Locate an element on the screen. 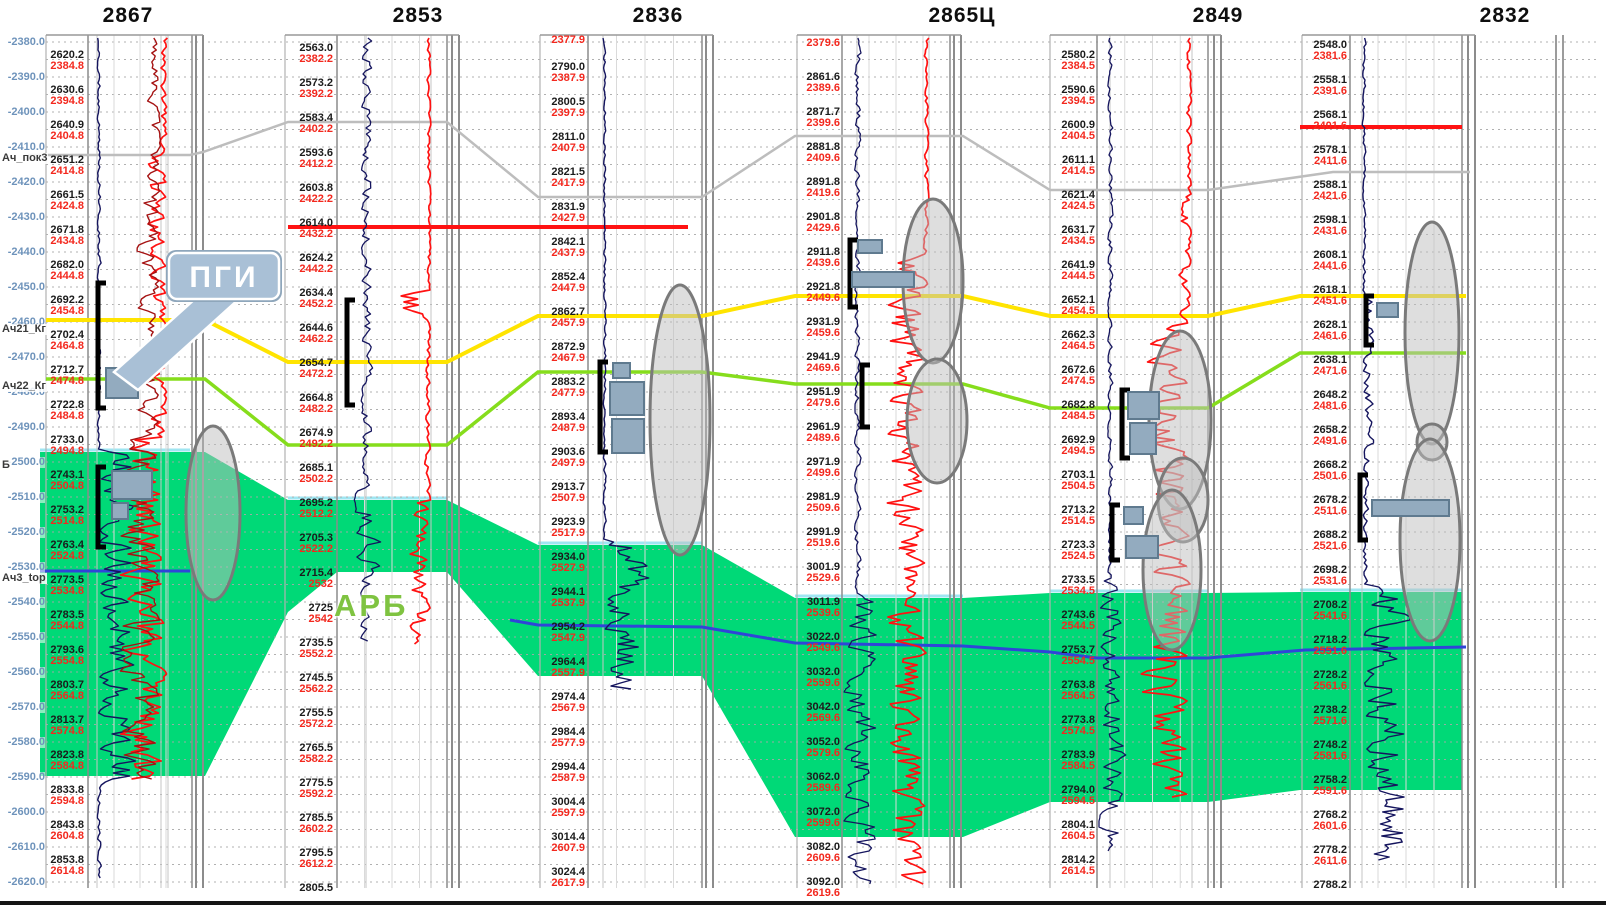  correlation-line-gray is located at coordinates (749, 159).